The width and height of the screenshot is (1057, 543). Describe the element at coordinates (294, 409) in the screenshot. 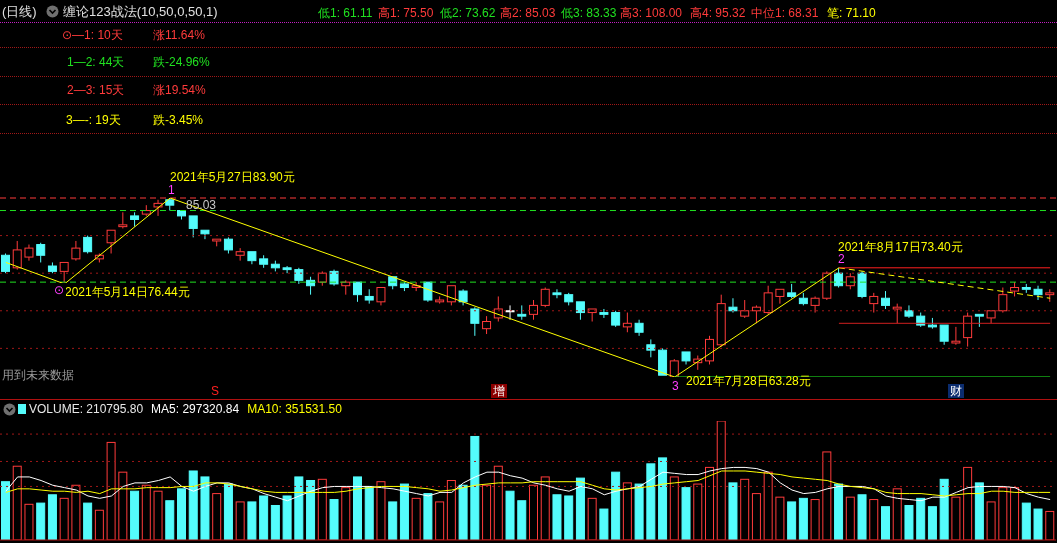

I see `text: MA10: 351531.50` at that location.